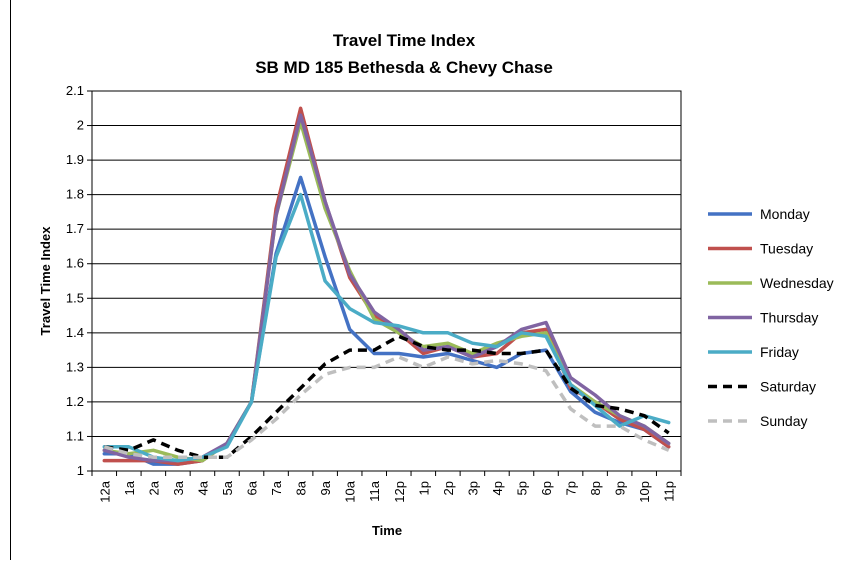  What do you see at coordinates (387, 530) in the screenshot?
I see `x-axis-label: Time` at bounding box center [387, 530].